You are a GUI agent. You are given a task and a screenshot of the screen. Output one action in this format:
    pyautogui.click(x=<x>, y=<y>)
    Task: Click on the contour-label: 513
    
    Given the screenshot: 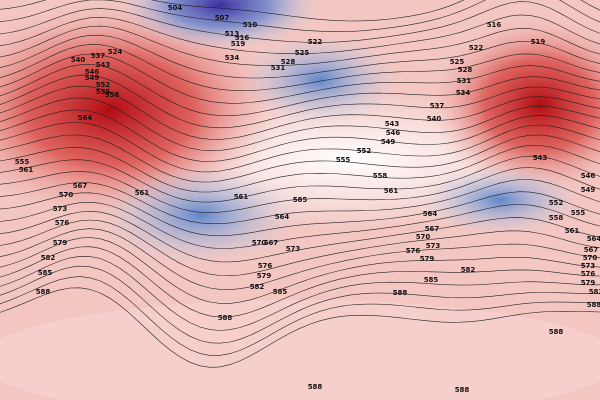 What is the action you would take?
    pyautogui.click(x=232, y=34)
    